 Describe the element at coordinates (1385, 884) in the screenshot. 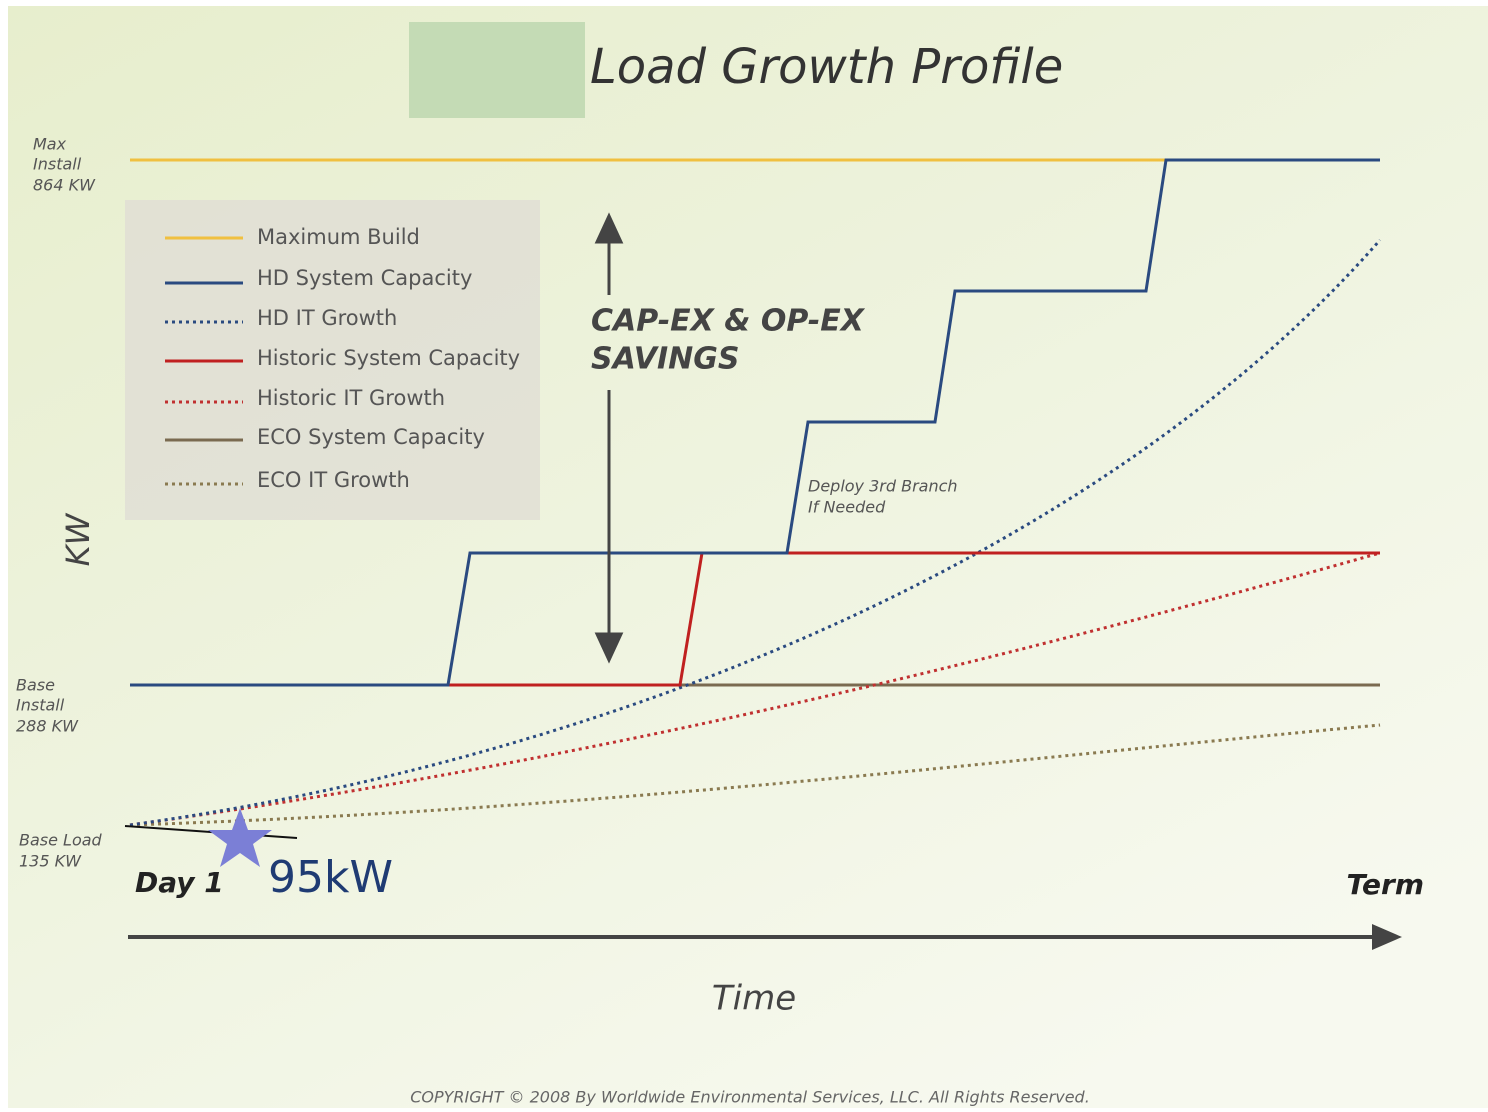

I see `x-end: Term` at that location.